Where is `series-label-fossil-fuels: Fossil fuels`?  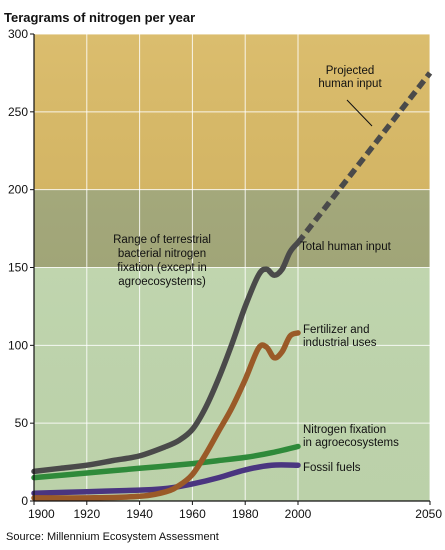 series-label-fossil-fuels: Fossil fuels is located at coordinates (332, 468).